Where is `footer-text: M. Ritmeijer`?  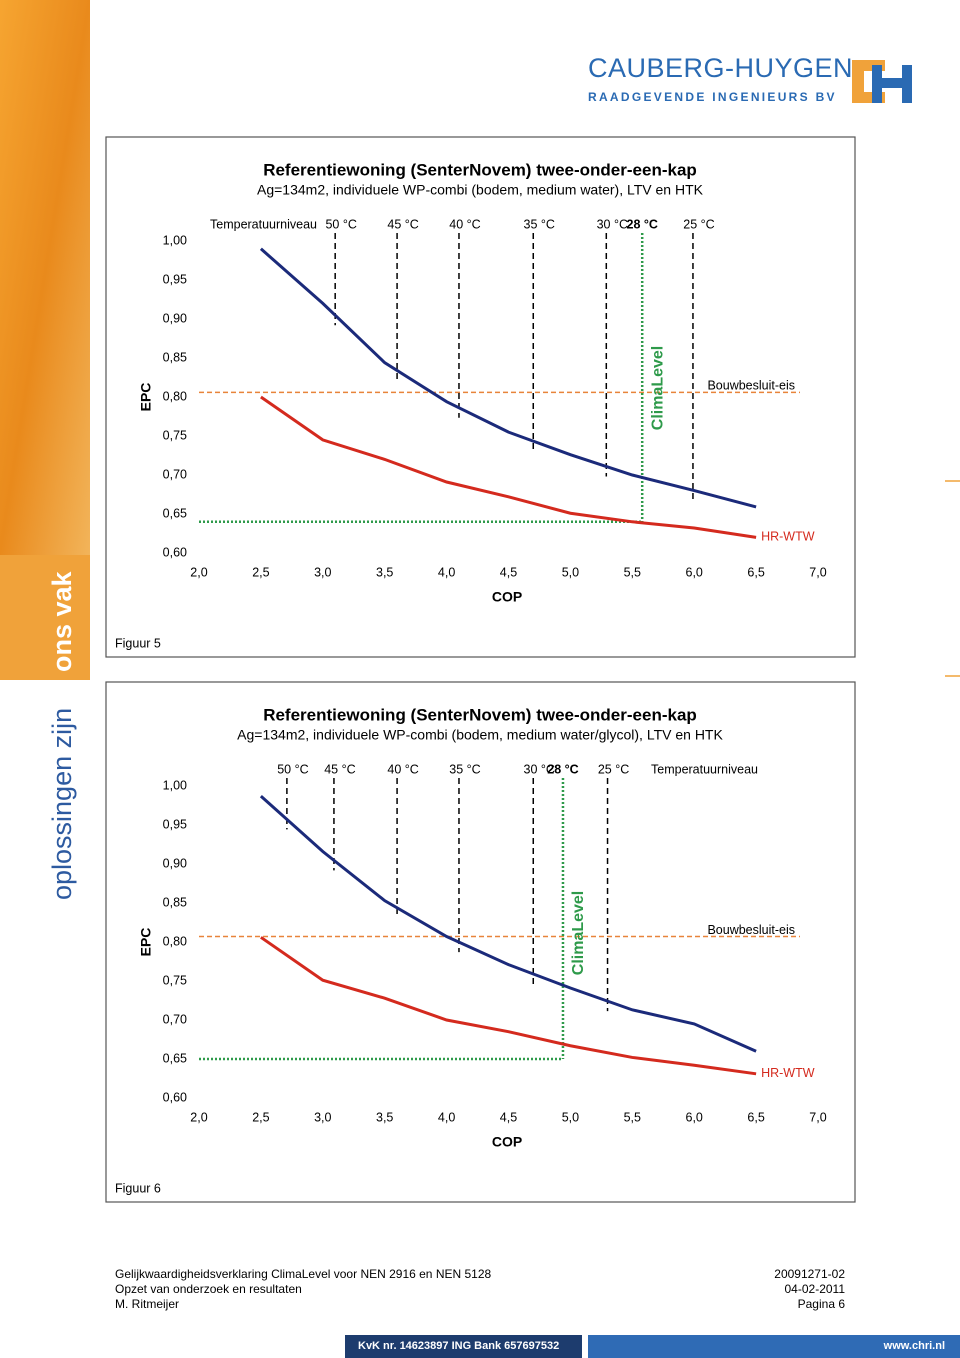
footer-text: M. Ritmeijer is located at coordinates (147, 1304).